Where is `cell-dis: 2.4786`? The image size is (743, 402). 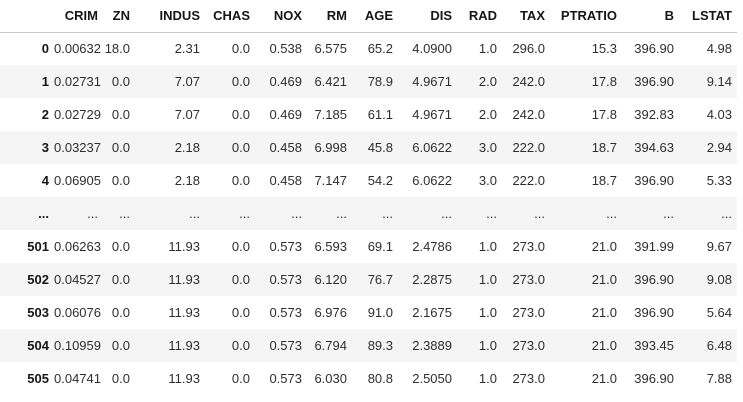
cell-dis: 2.4786 is located at coordinates (432, 246).